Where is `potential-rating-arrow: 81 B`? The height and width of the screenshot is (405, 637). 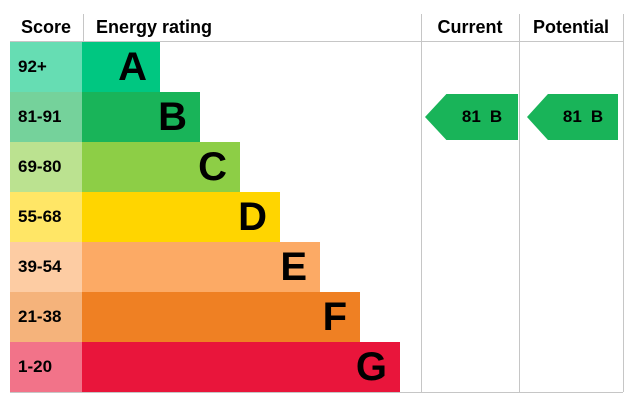
potential-rating-arrow: 81 B is located at coordinates (572, 117).